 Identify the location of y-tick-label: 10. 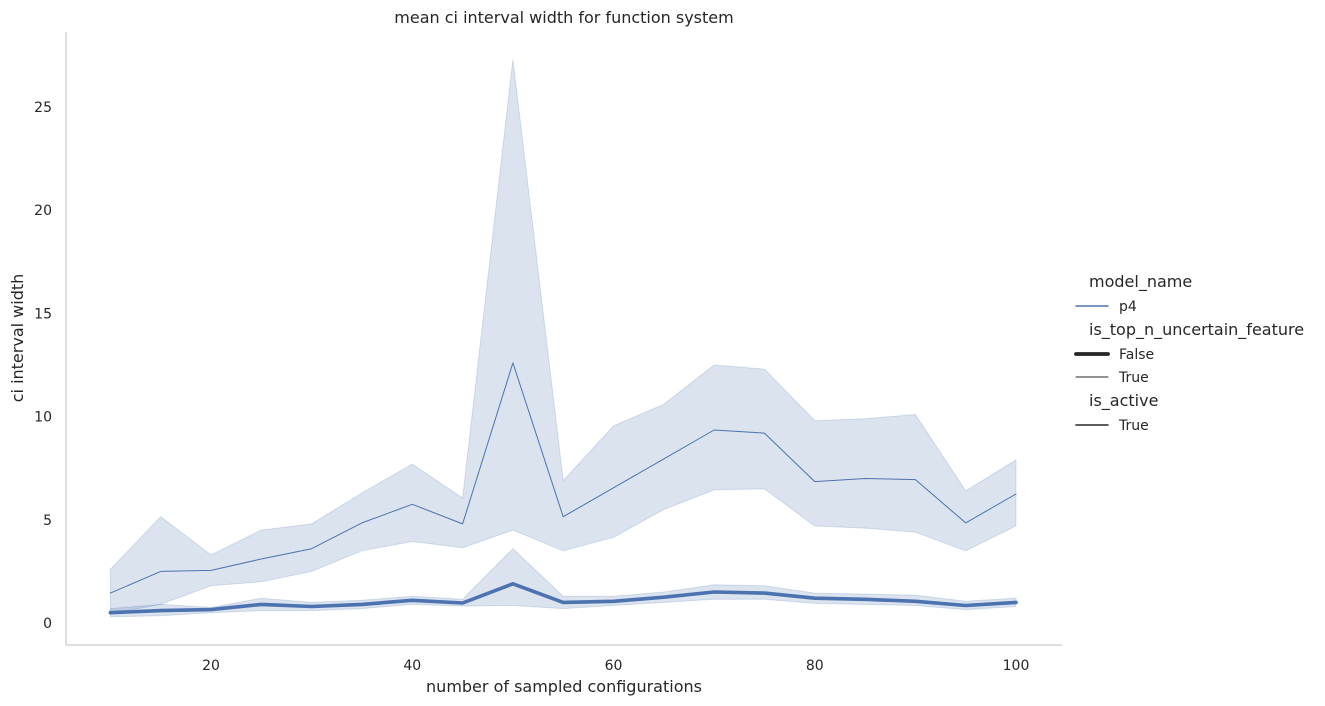
(43, 418).